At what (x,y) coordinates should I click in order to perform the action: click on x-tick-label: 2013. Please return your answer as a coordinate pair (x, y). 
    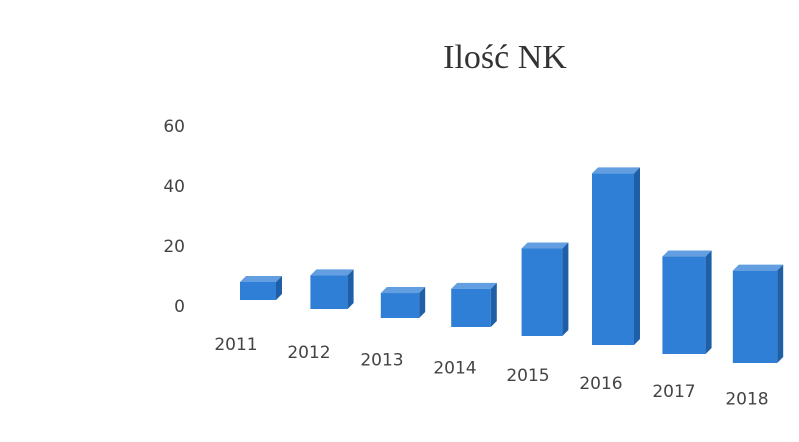
    Looking at the image, I should click on (381, 361).